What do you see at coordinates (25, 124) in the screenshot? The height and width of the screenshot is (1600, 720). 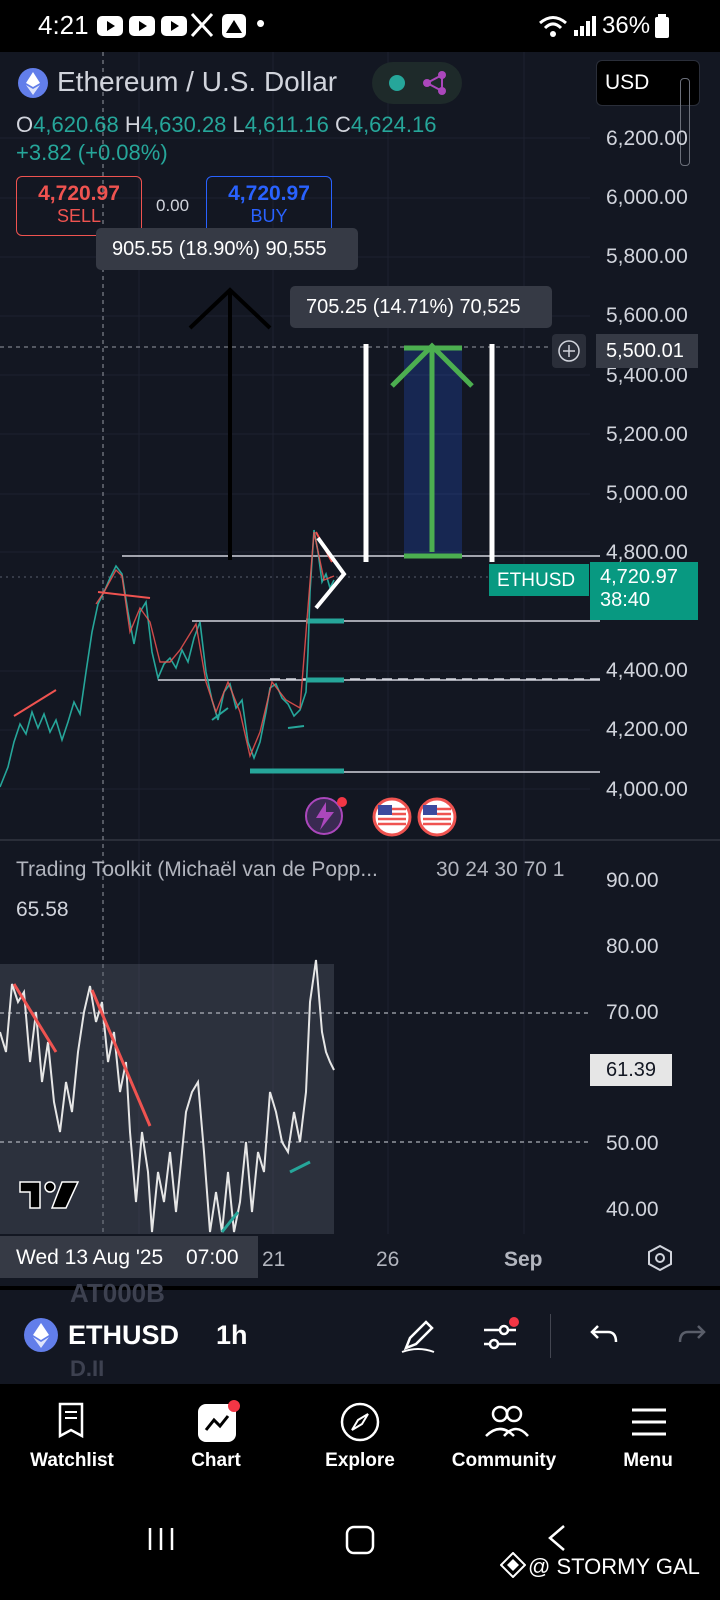 I see `ohlc-open-label: O` at bounding box center [25, 124].